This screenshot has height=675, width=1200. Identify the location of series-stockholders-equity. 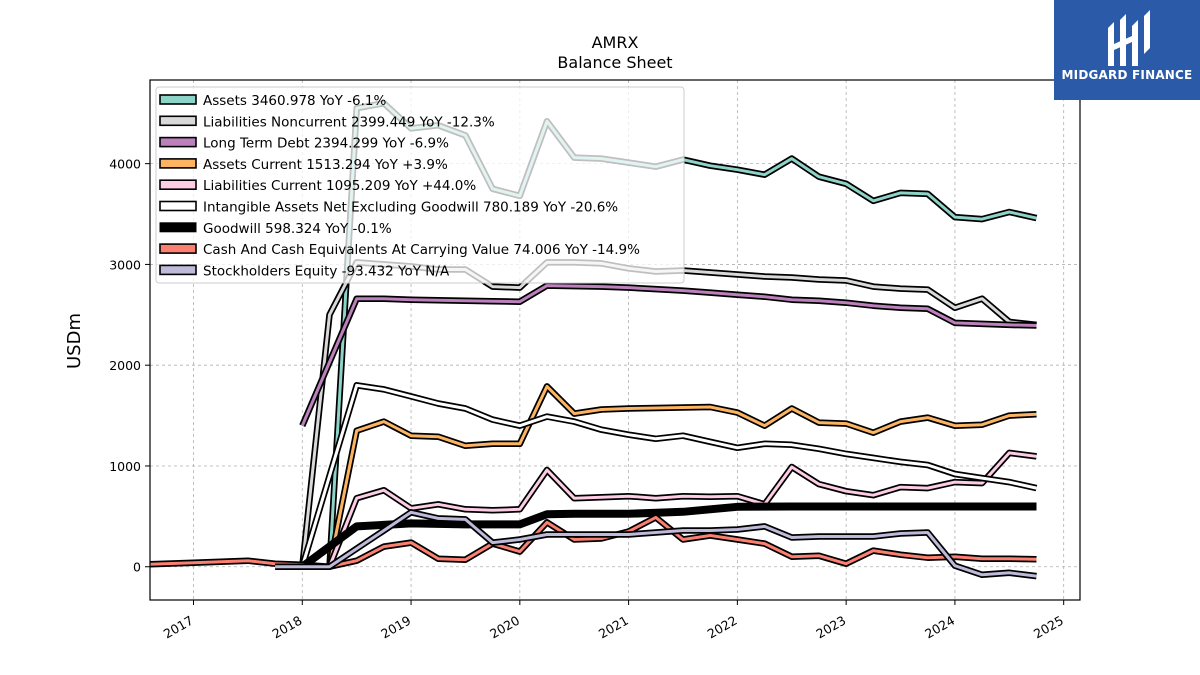
(656, 544).